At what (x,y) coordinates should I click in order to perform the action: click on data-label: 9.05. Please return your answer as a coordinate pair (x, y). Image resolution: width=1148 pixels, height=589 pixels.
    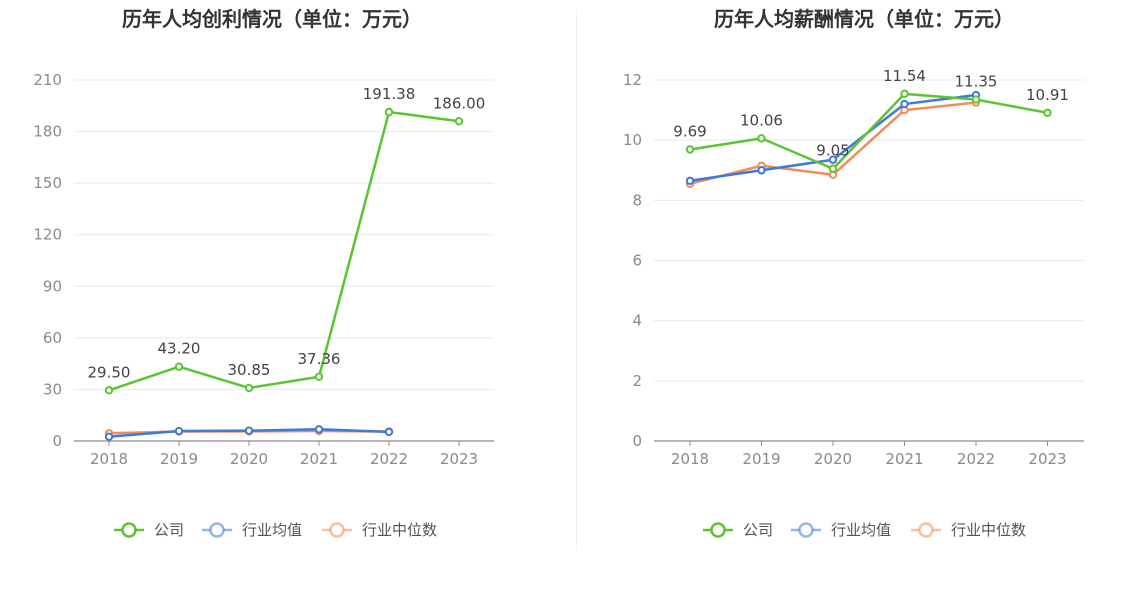
    Looking at the image, I should click on (832, 151).